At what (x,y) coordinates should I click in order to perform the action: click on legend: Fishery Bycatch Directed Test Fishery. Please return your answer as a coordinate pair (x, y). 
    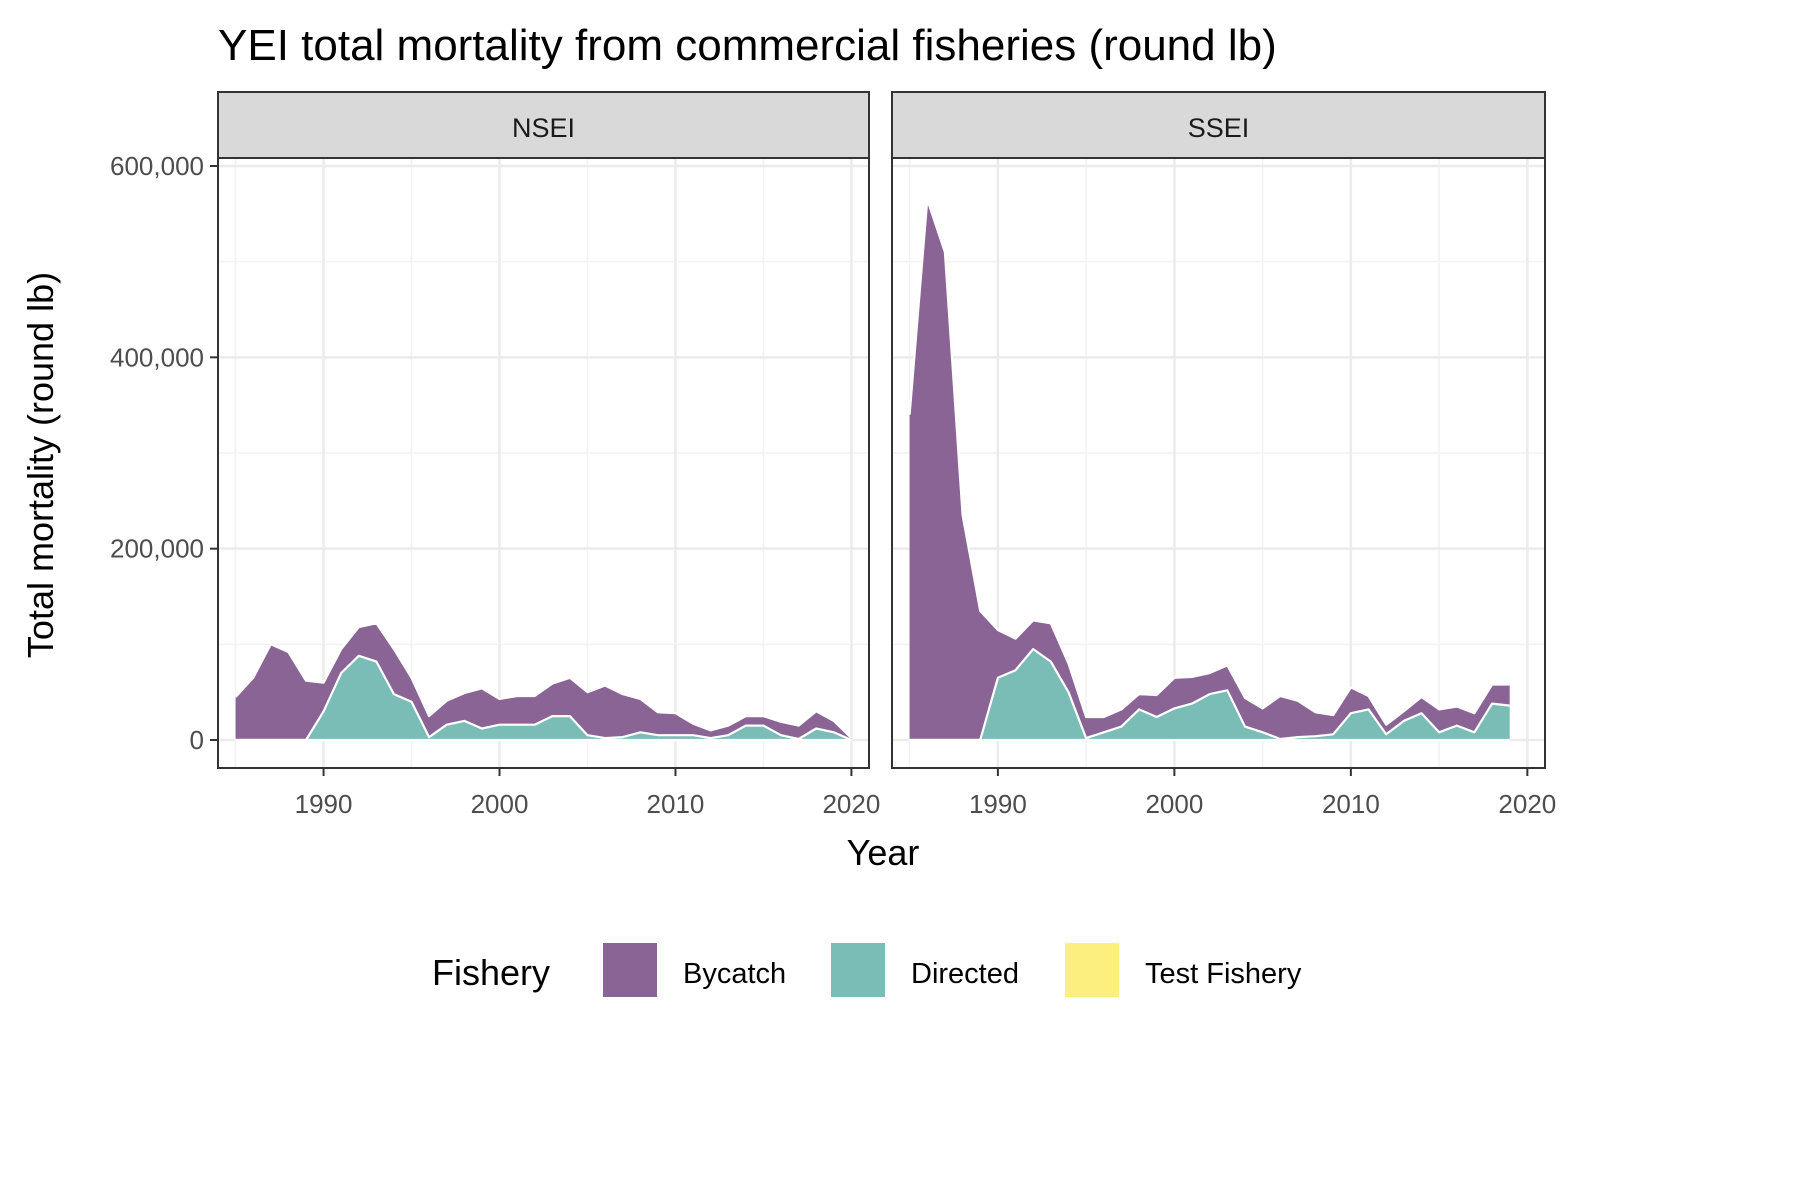
    Looking at the image, I should click on (867, 970).